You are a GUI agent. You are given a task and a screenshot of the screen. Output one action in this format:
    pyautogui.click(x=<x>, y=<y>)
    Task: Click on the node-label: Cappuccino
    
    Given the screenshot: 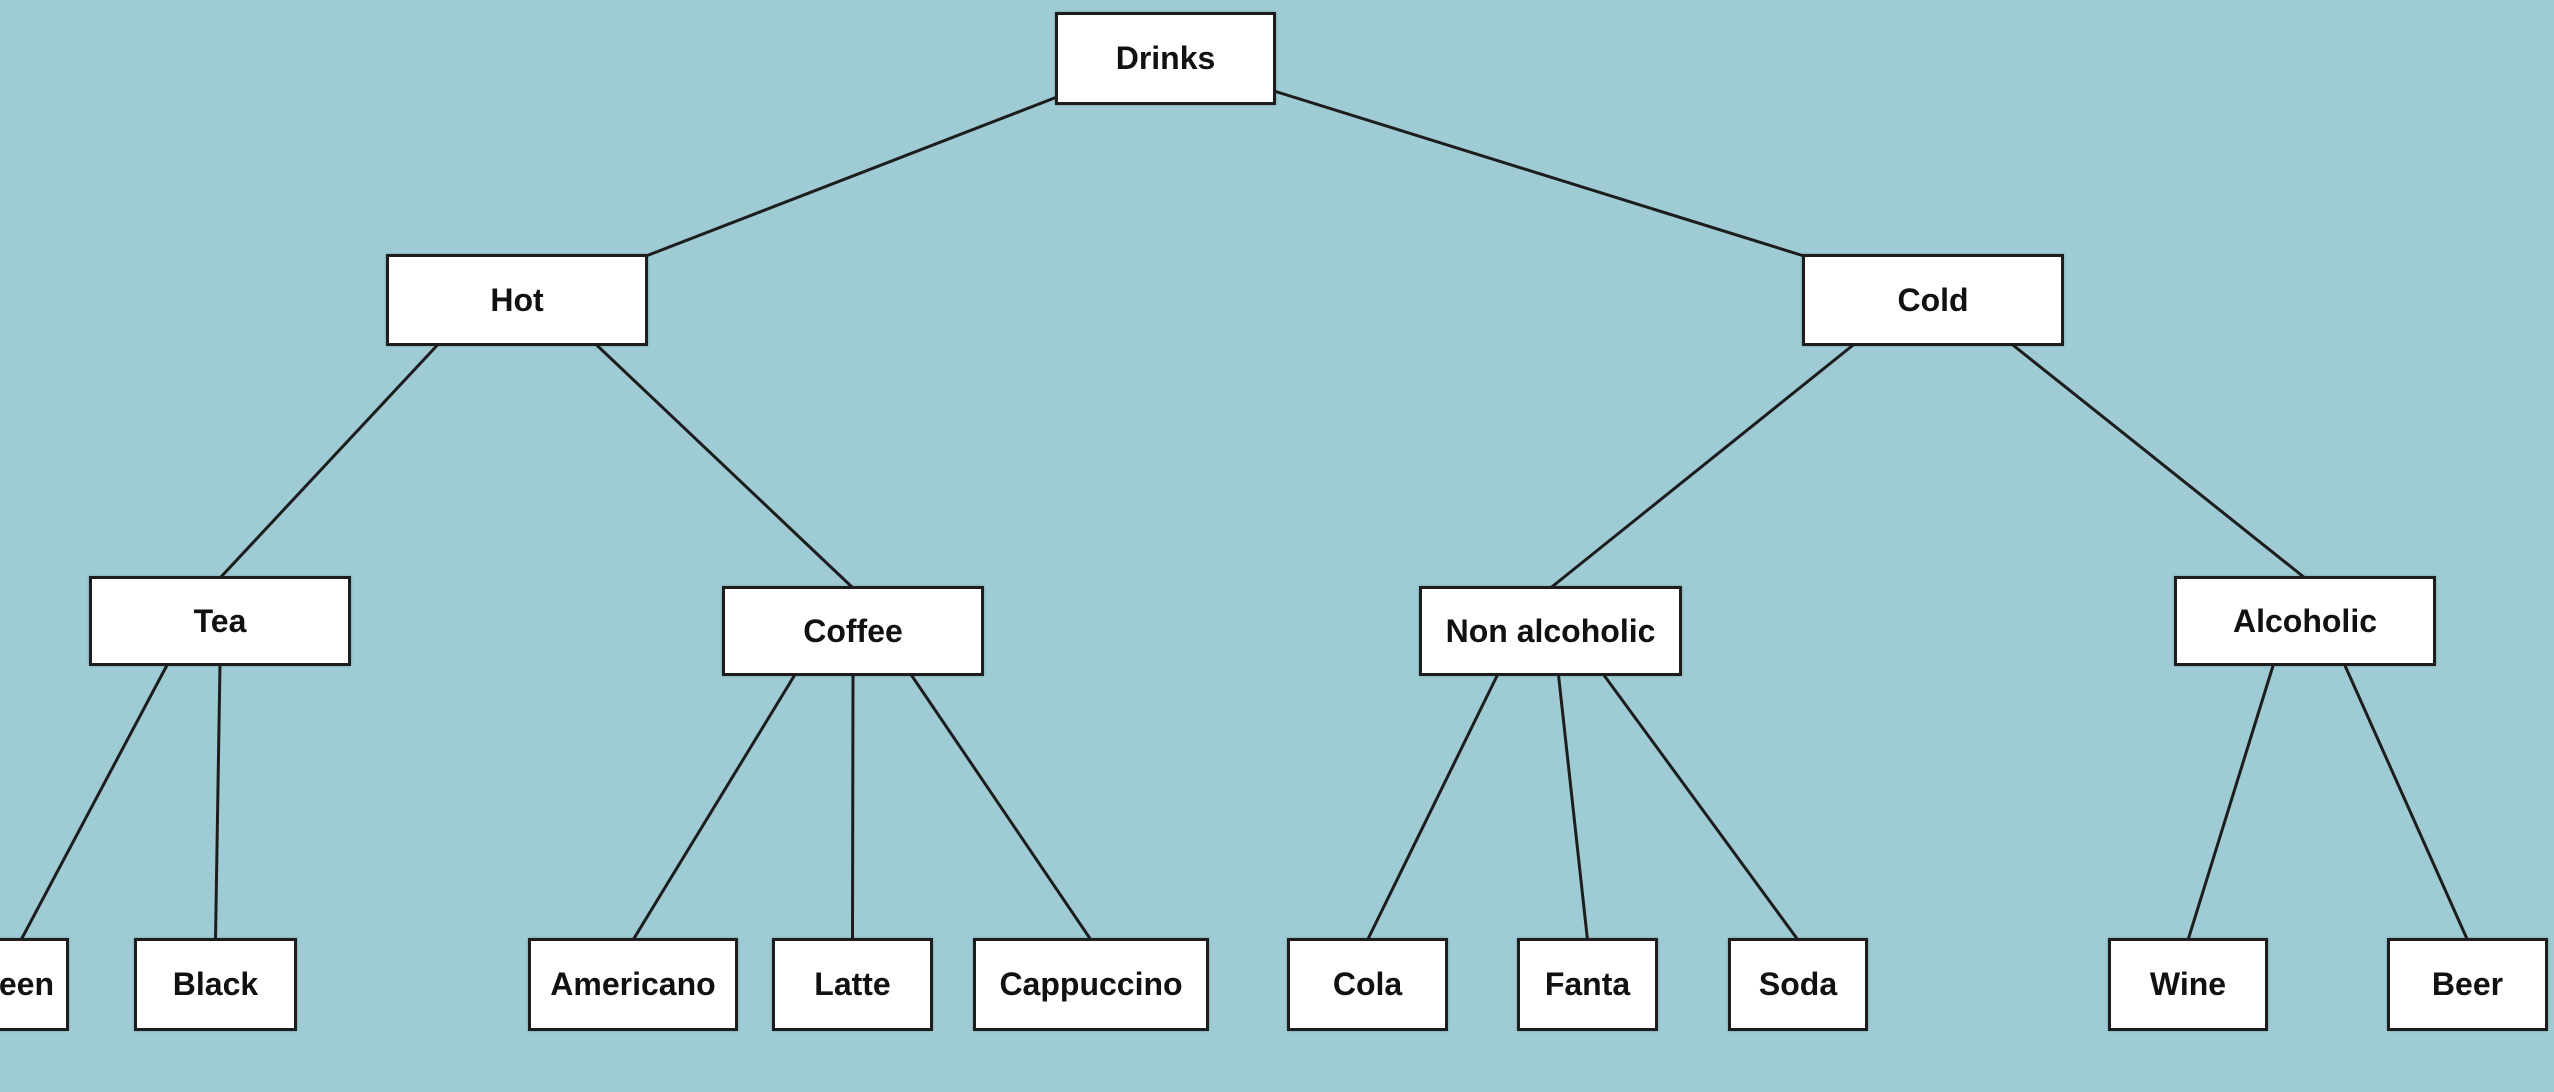 What is the action you would take?
    pyautogui.click(x=1091, y=984)
    